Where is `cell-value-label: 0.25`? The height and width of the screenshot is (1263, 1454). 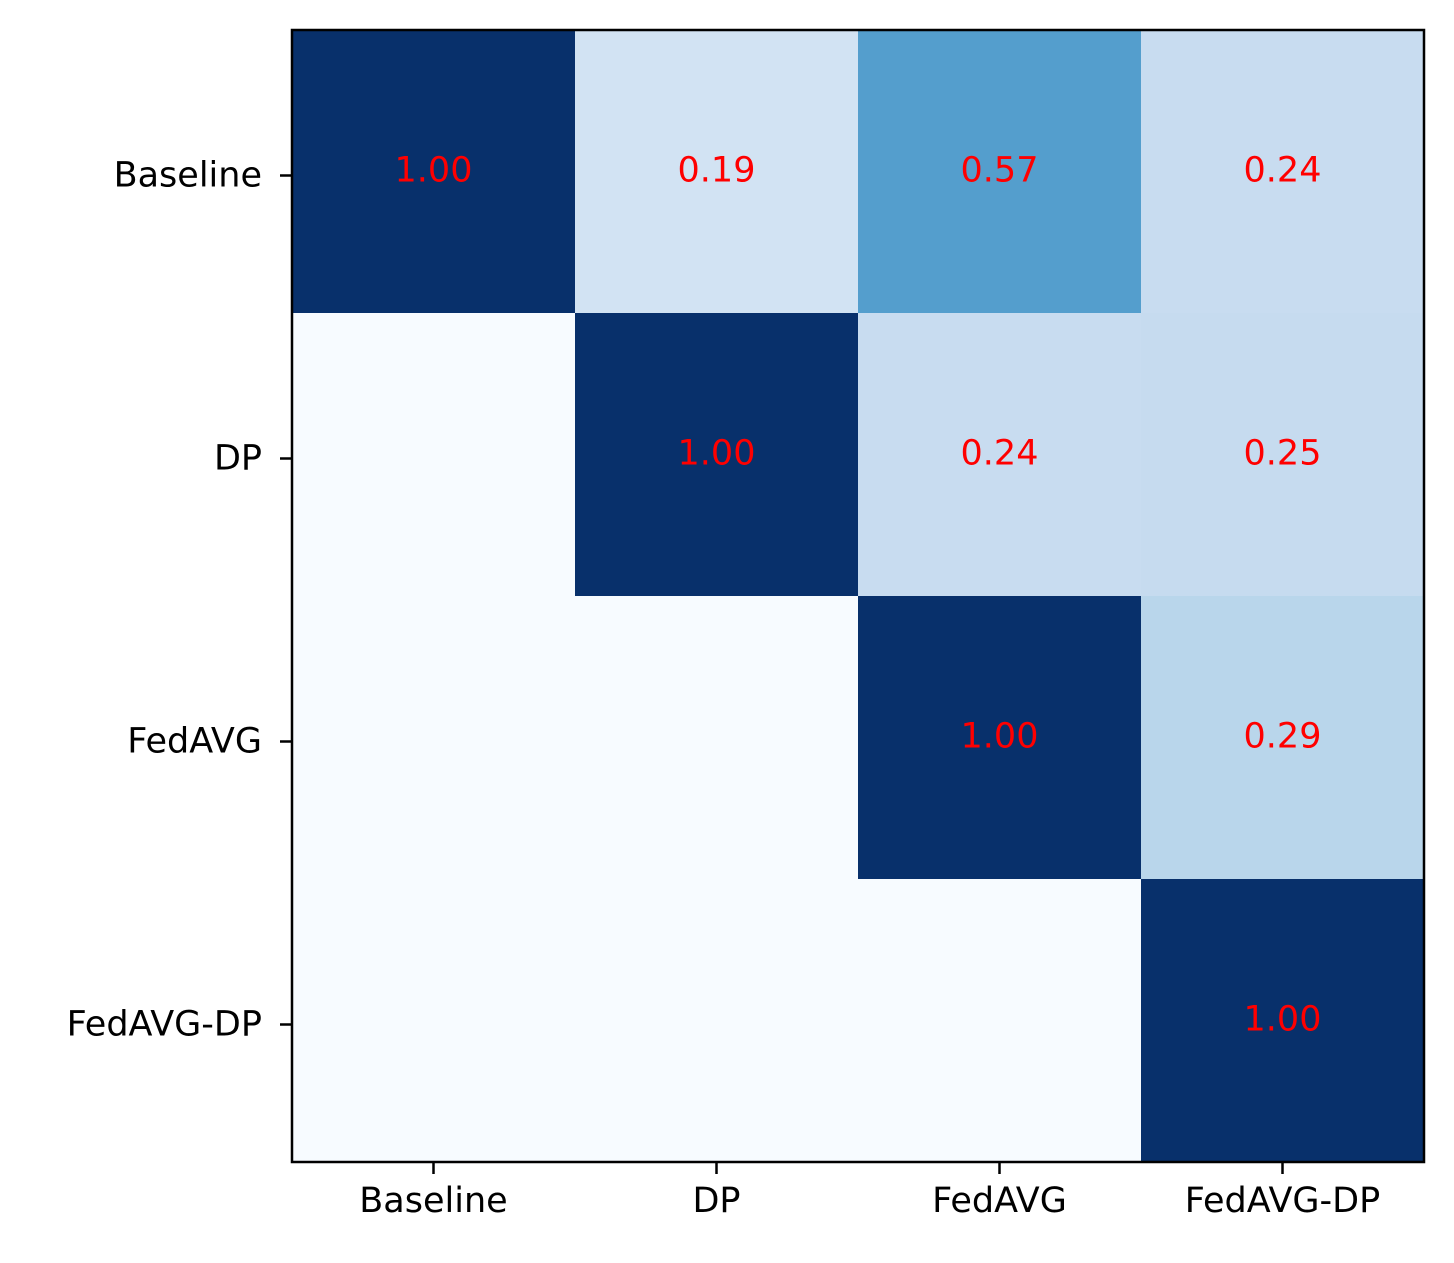 cell-value-label: 0.25 is located at coordinates (1283, 454).